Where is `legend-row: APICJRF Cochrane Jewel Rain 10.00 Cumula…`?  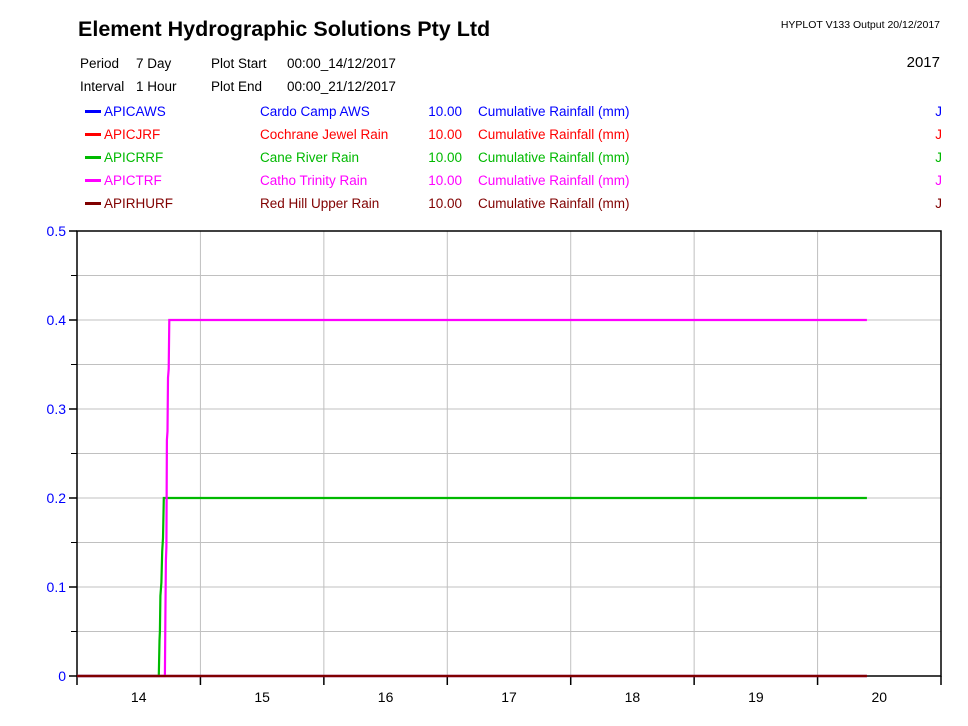
legend-row: APICJRF Cochrane Jewel Rain 10.00 Cumula… is located at coordinates (484, 137).